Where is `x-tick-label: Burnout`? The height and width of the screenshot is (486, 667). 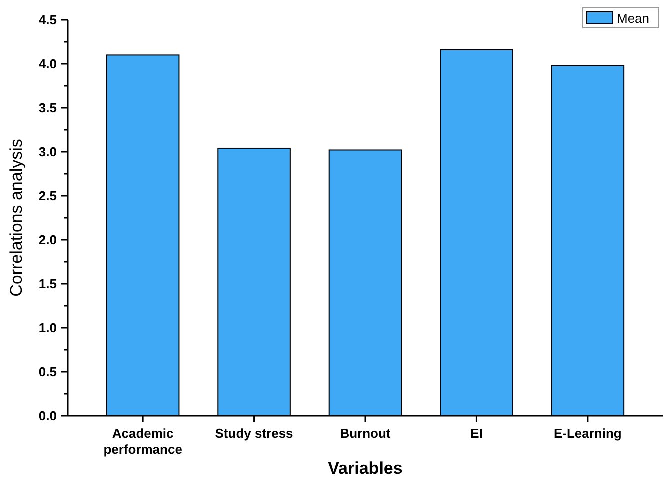
x-tick-label: Burnout is located at coordinates (366, 433).